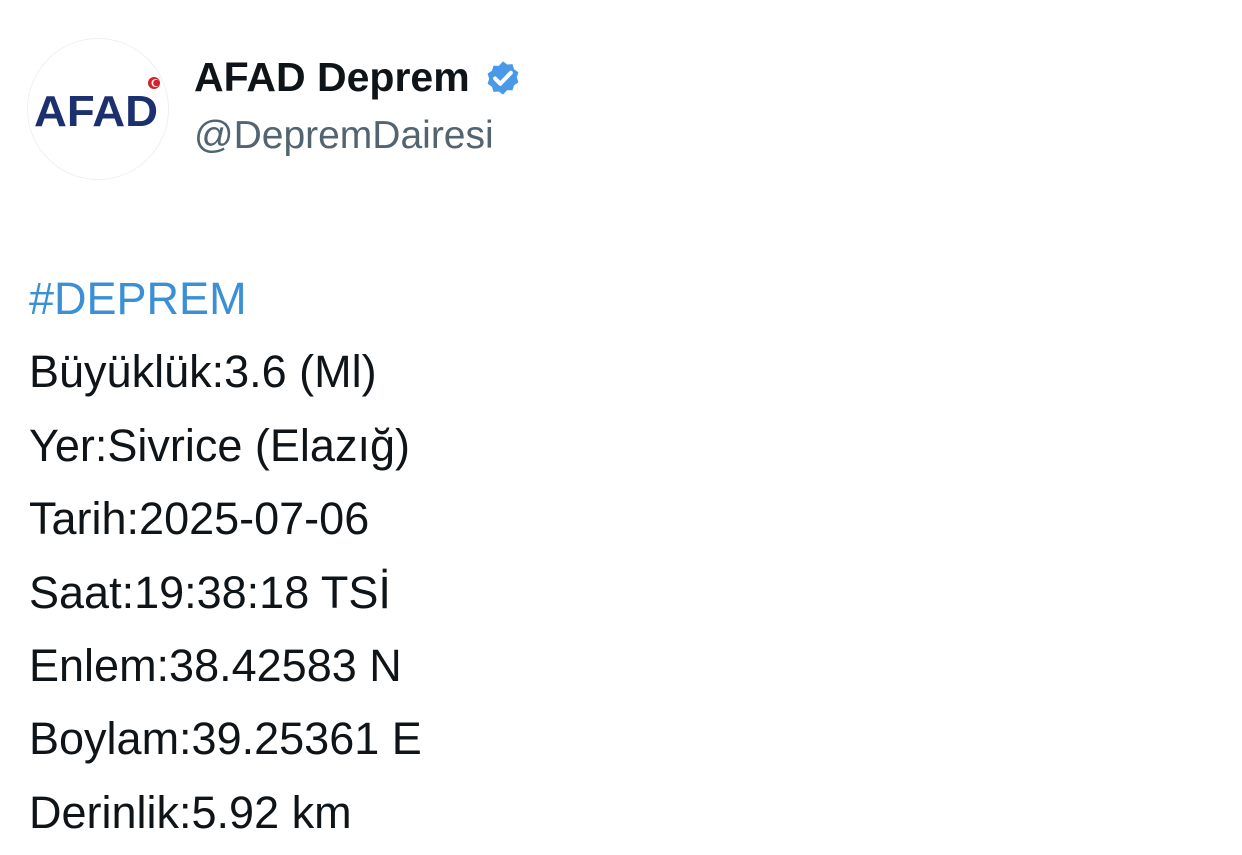 This screenshot has height=855, width=1242. What do you see at coordinates (332, 77) in the screenshot?
I see `account-name-text: AFAD Deprem` at bounding box center [332, 77].